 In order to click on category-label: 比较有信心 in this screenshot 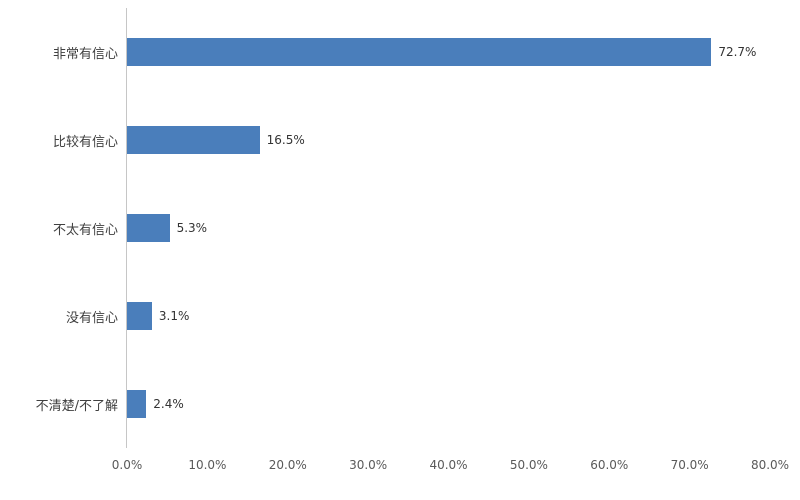, I will do `click(85, 142)`.